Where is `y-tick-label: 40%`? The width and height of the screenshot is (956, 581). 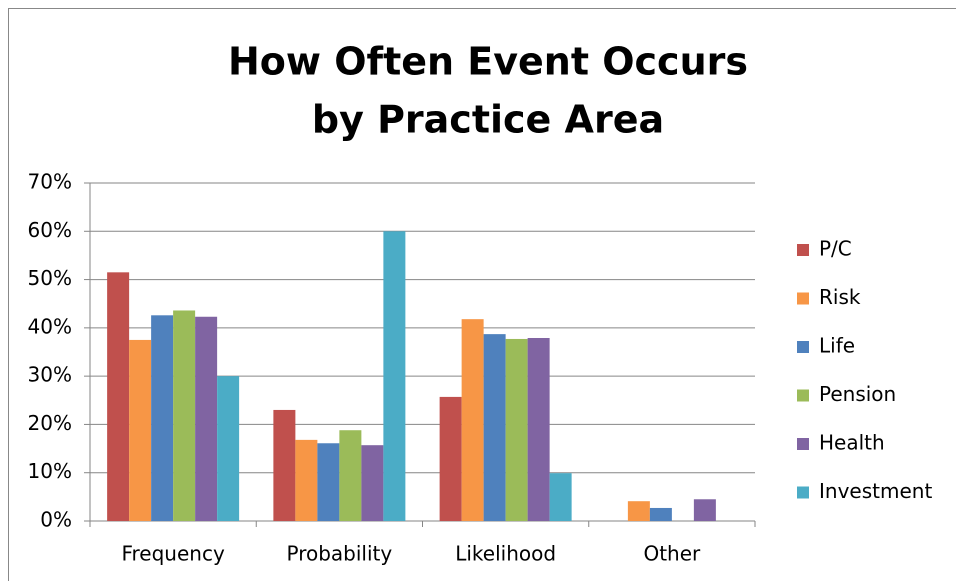 y-tick-label: 40% is located at coordinates (50, 326).